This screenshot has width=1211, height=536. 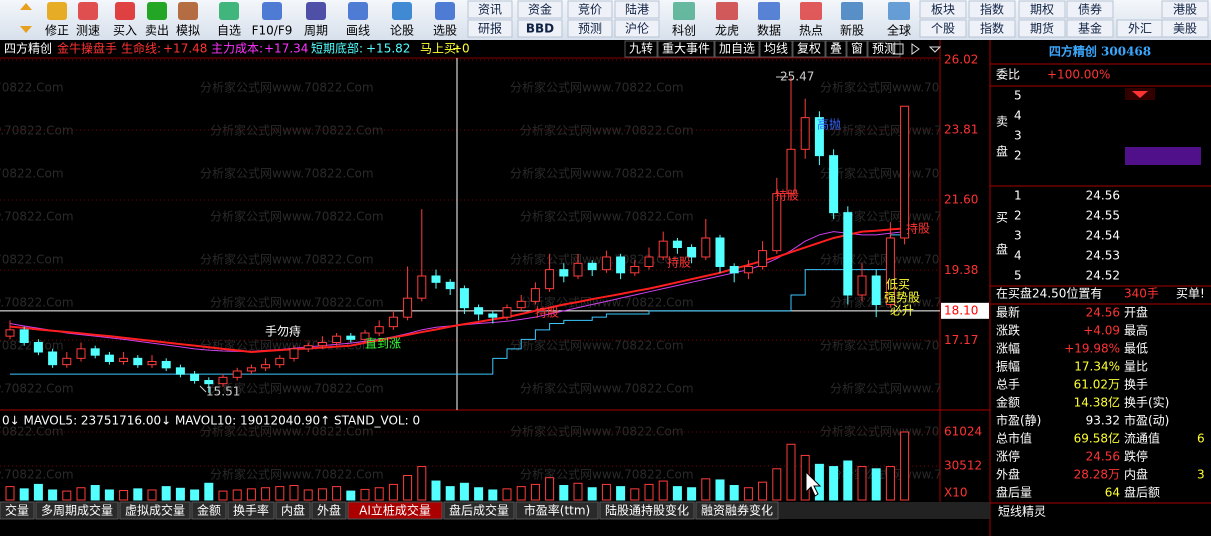 I want to click on chart-button-label: 叠, so click(x=836, y=49).